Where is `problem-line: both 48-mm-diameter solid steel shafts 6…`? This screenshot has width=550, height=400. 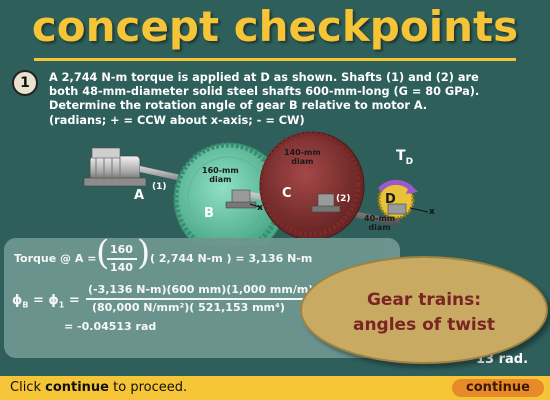
problem-line: both 48-mm-diameter solid steel shafts 6… is located at coordinates (264, 92).